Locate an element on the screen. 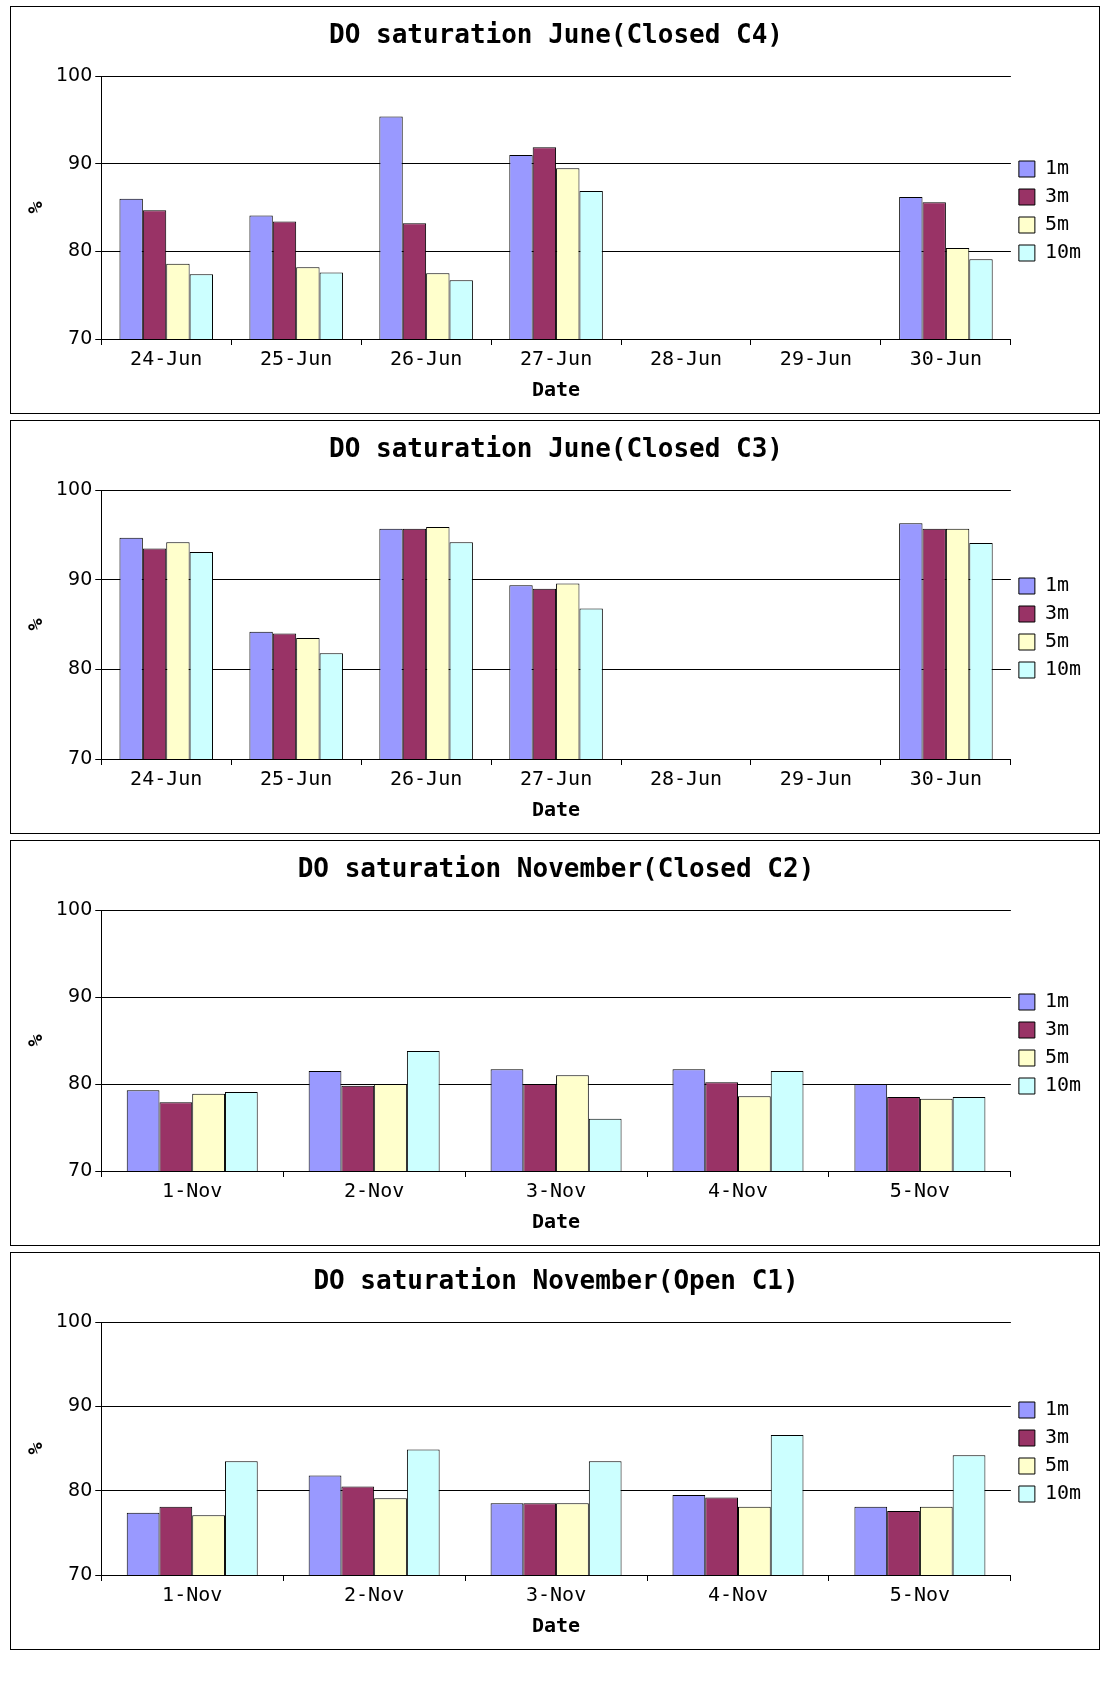 The image size is (1105, 1699). chart-title: DO saturation June(Closed C4) is located at coordinates (556, 34).